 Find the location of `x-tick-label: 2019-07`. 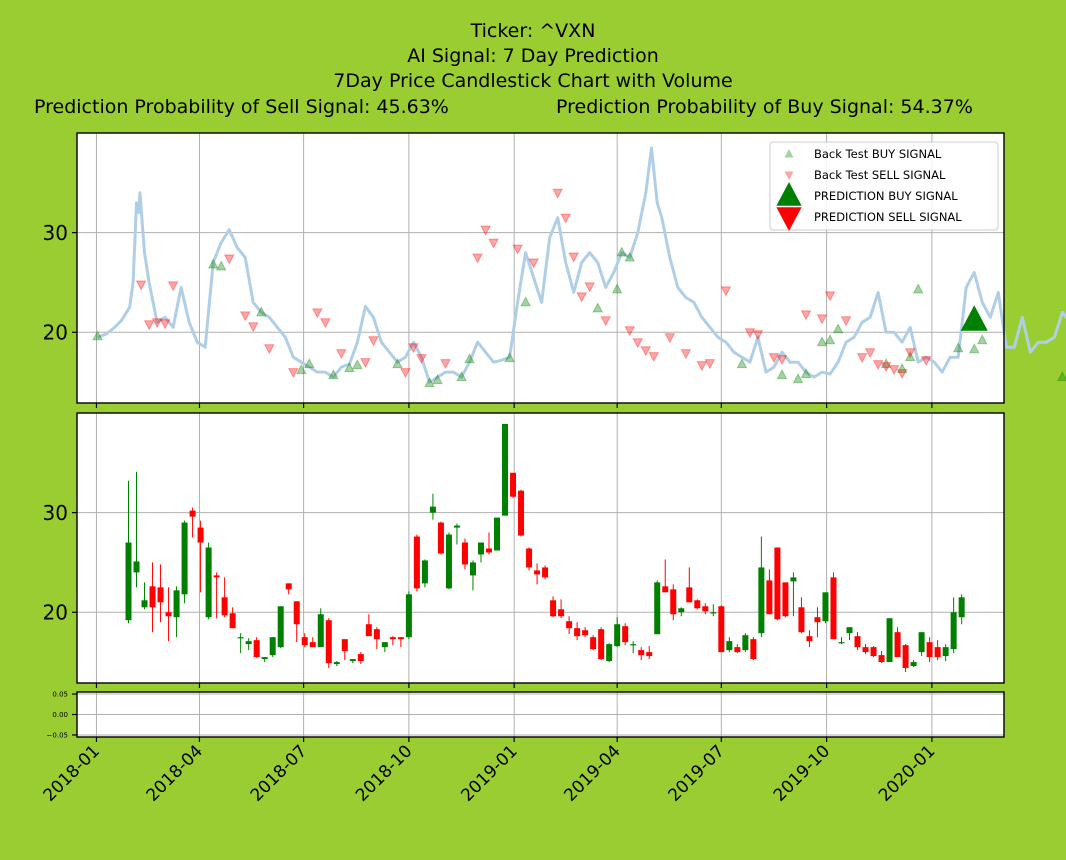

x-tick-label: 2019-07 is located at coordinates (696, 773).